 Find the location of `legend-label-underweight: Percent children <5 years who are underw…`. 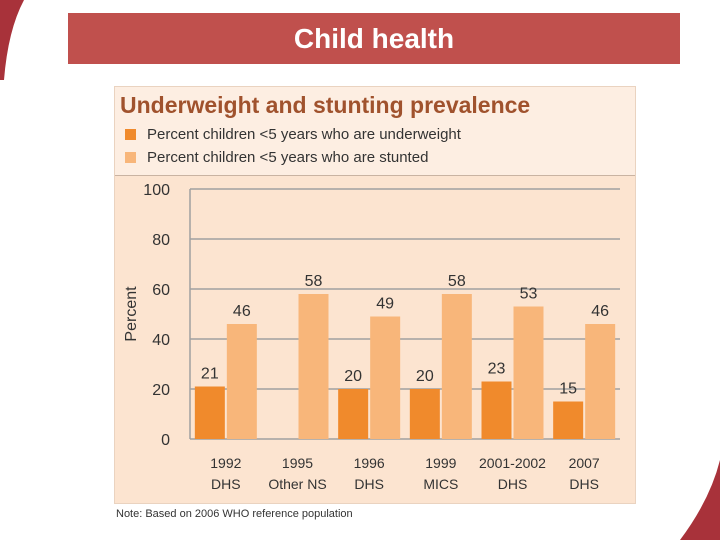

legend-label-underweight: Percent children <5 years who are underw… is located at coordinates (304, 134).